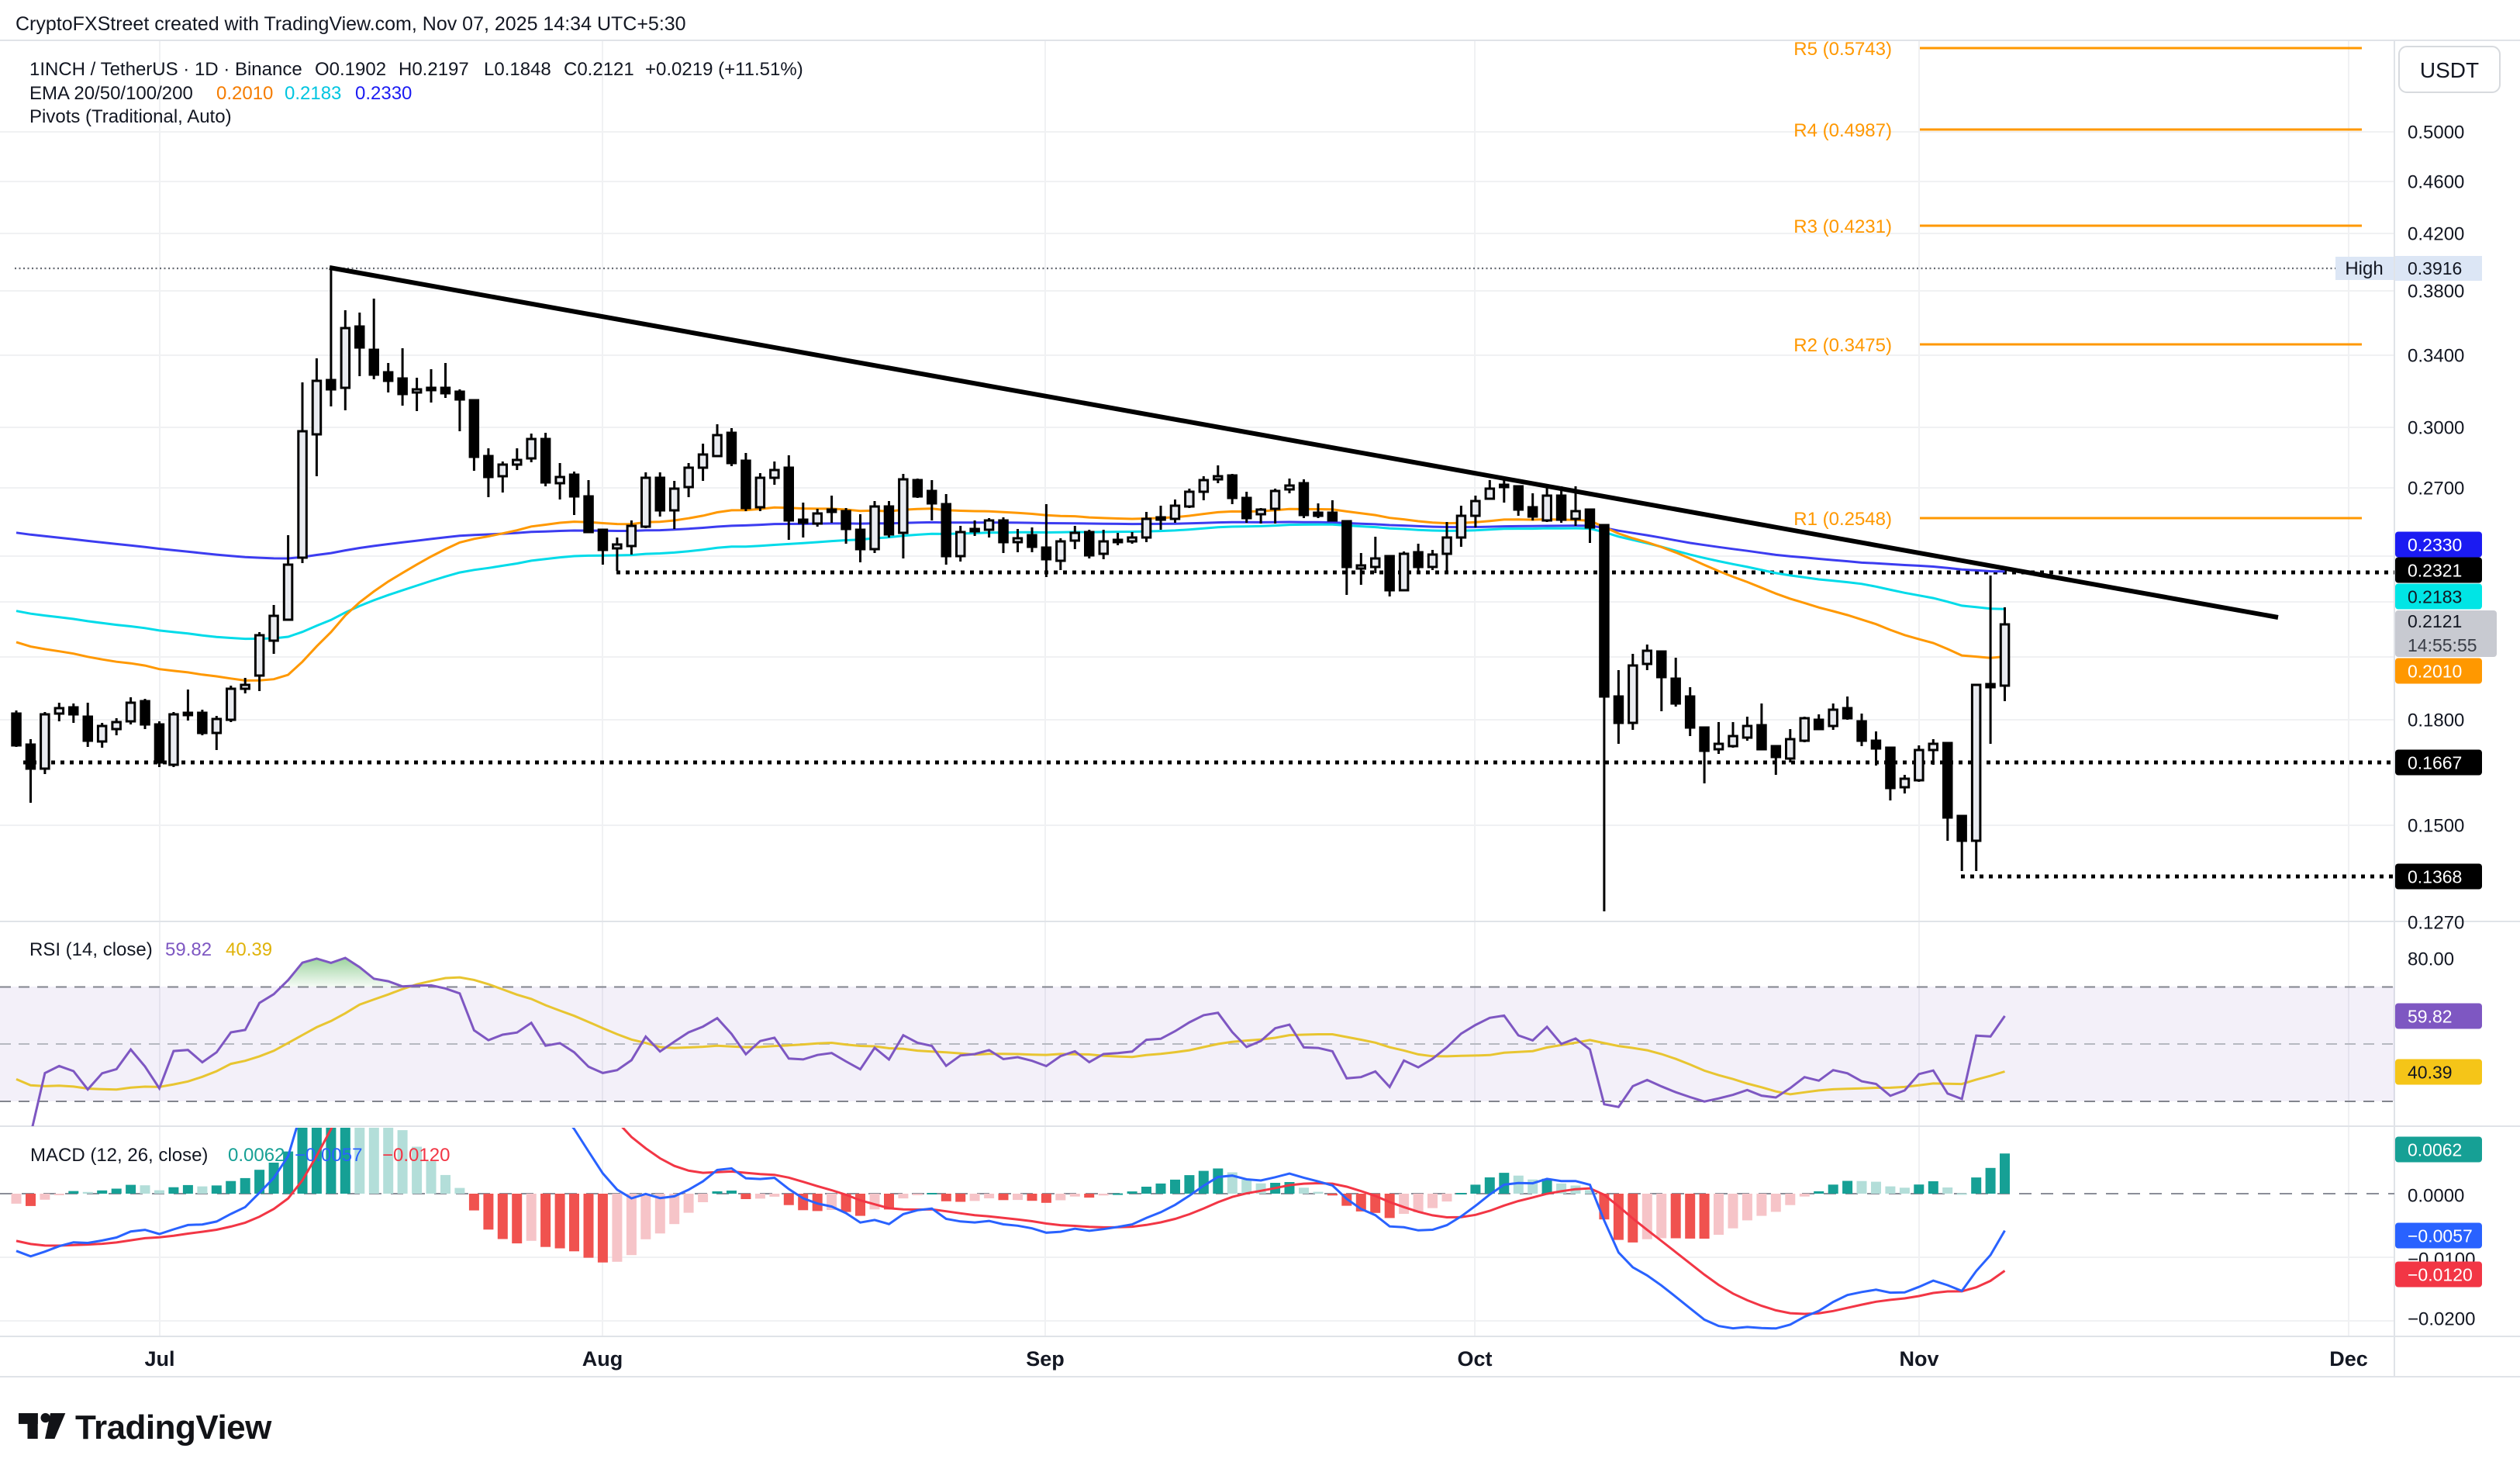 The height and width of the screenshot is (1476, 2520). I want to click on svg-text: Jul, so click(159, 1359).